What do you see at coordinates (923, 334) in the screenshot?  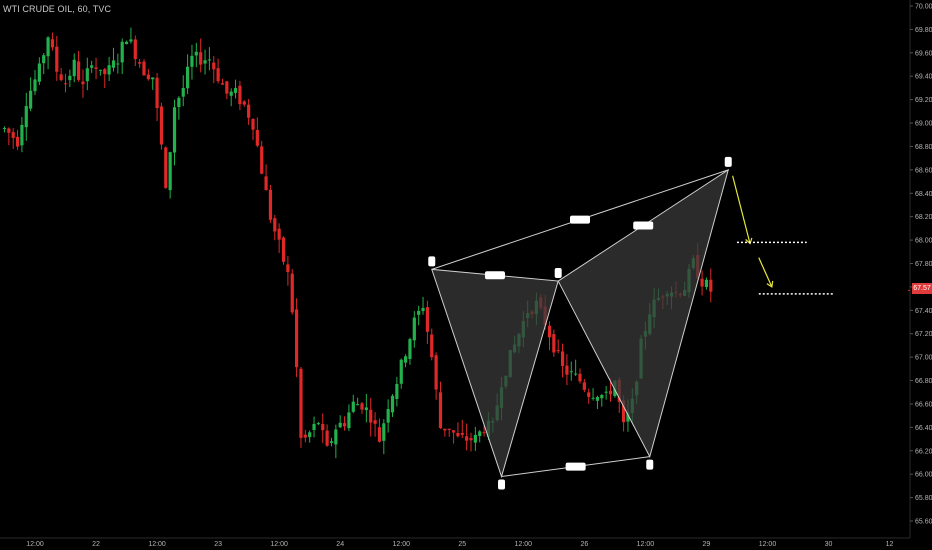 I see `y-tick-label: 67.20` at bounding box center [923, 334].